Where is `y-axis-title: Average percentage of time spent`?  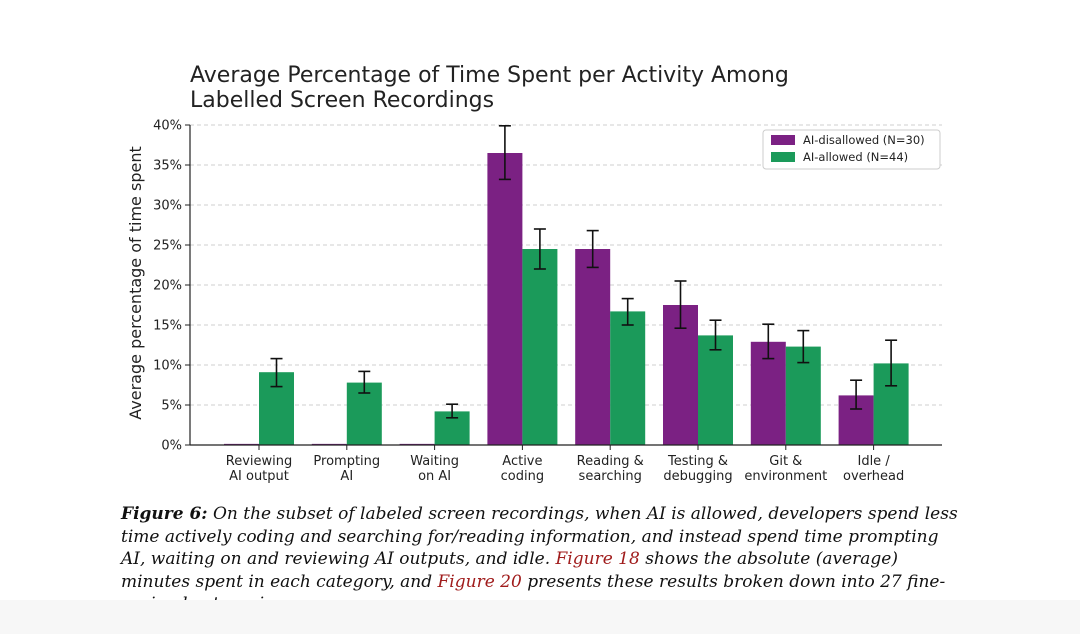 y-axis-title: Average percentage of time spent is located at coordinates (135, 282).